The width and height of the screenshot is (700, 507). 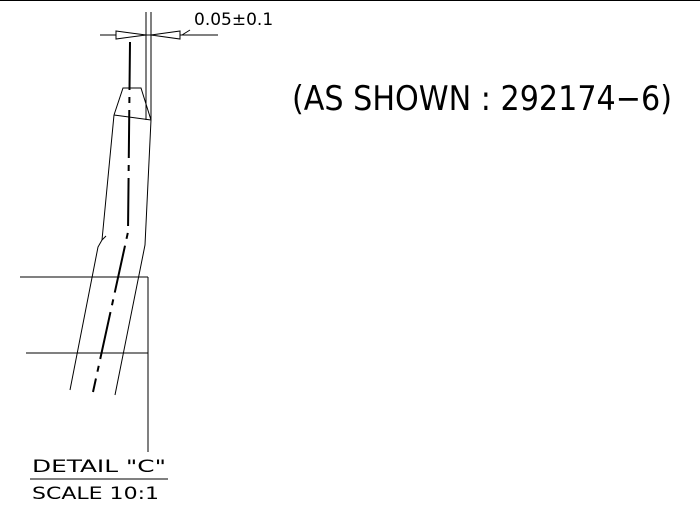 What do you see at coordinates (482, 99) in the screenshot?
I see `part-note: (AS SHOWN : 292174−6)` at bounding box center [482, 99].